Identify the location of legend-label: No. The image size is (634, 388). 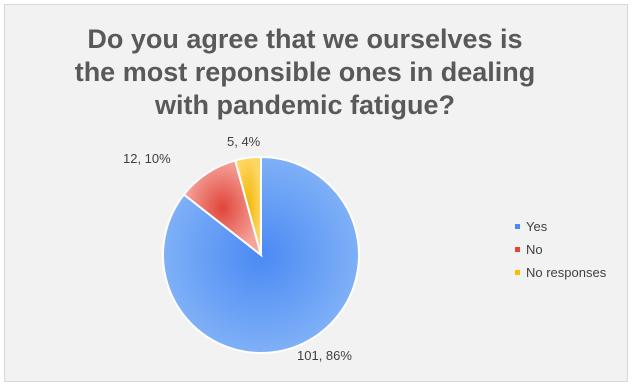
(534, 249).